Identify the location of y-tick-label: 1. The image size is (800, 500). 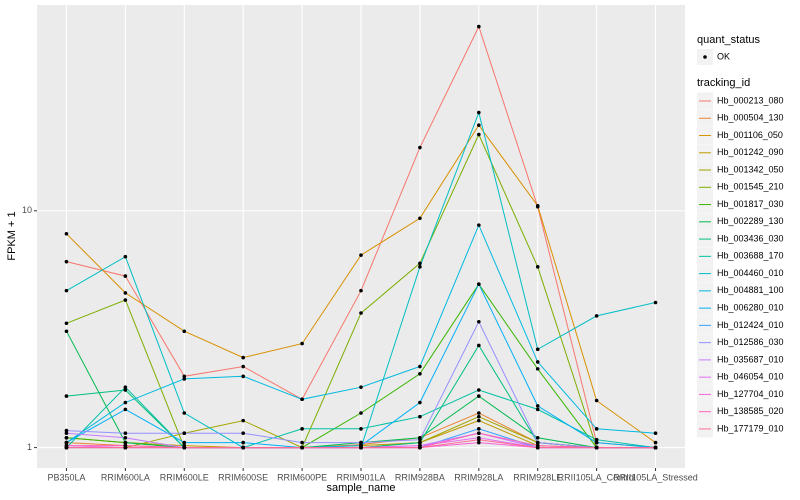
(29, 447).